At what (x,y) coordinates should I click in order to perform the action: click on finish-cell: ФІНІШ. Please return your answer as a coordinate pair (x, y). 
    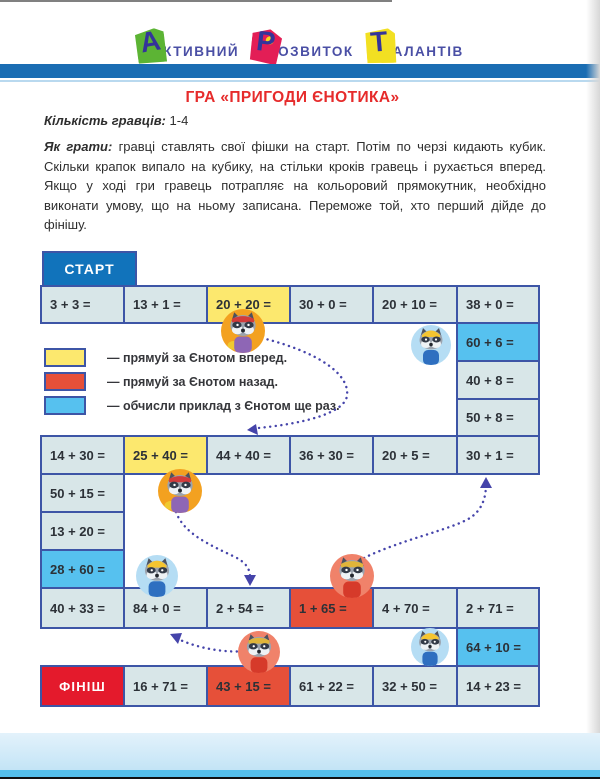
    Looking at the image, I should click on (82, 686).